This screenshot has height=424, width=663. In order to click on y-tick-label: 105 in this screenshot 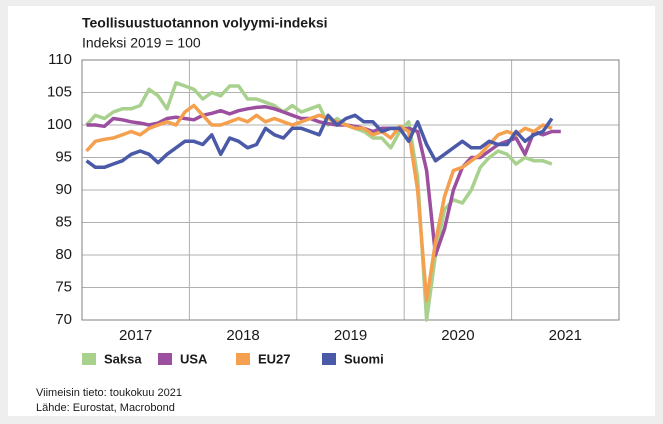, I will do `click(59, 91)`.